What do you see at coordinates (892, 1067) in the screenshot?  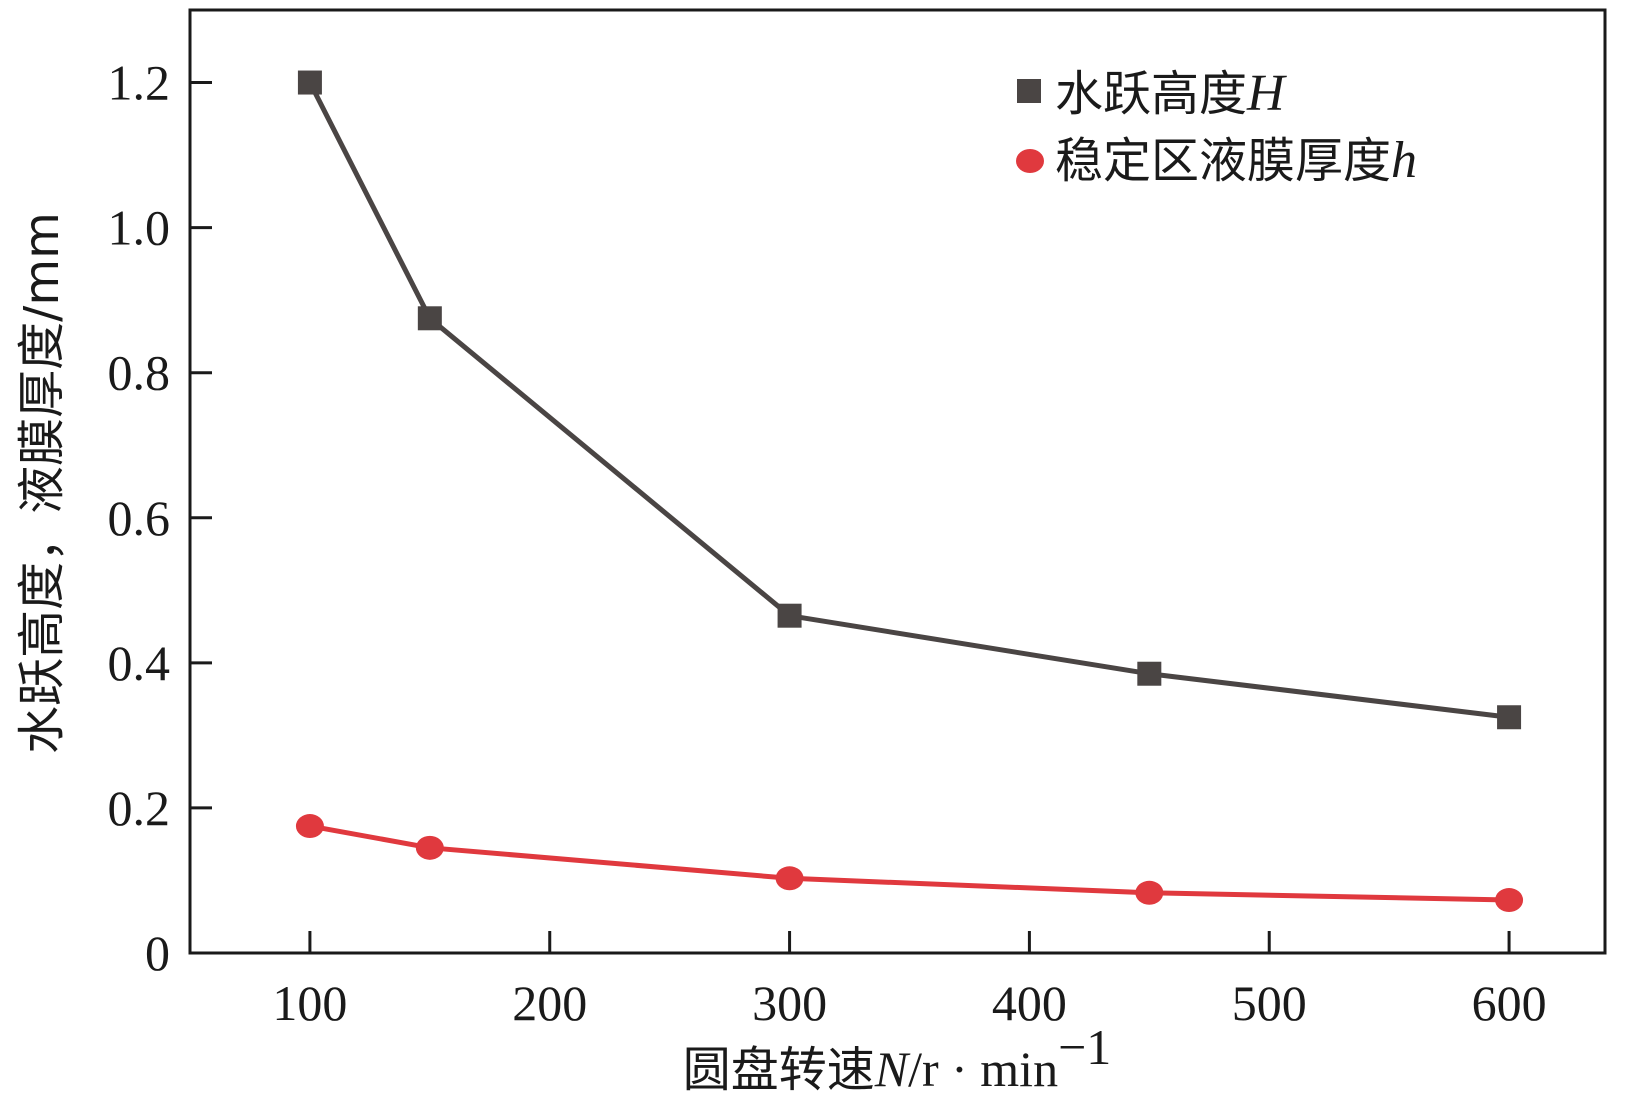 I see `x-axis-title-var: N` at bounding box center [892, 1067].